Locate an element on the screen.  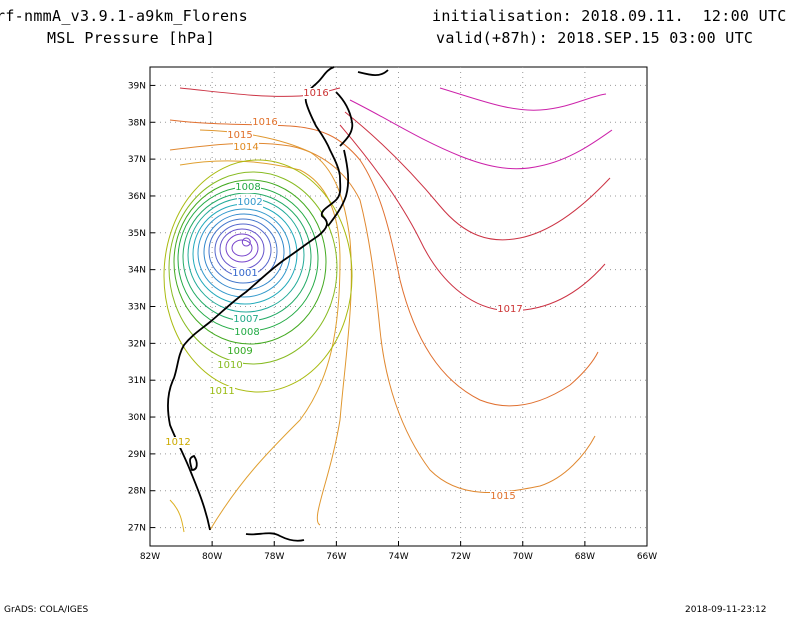
contour-label: 1014 is located at coordinates (245, 147).